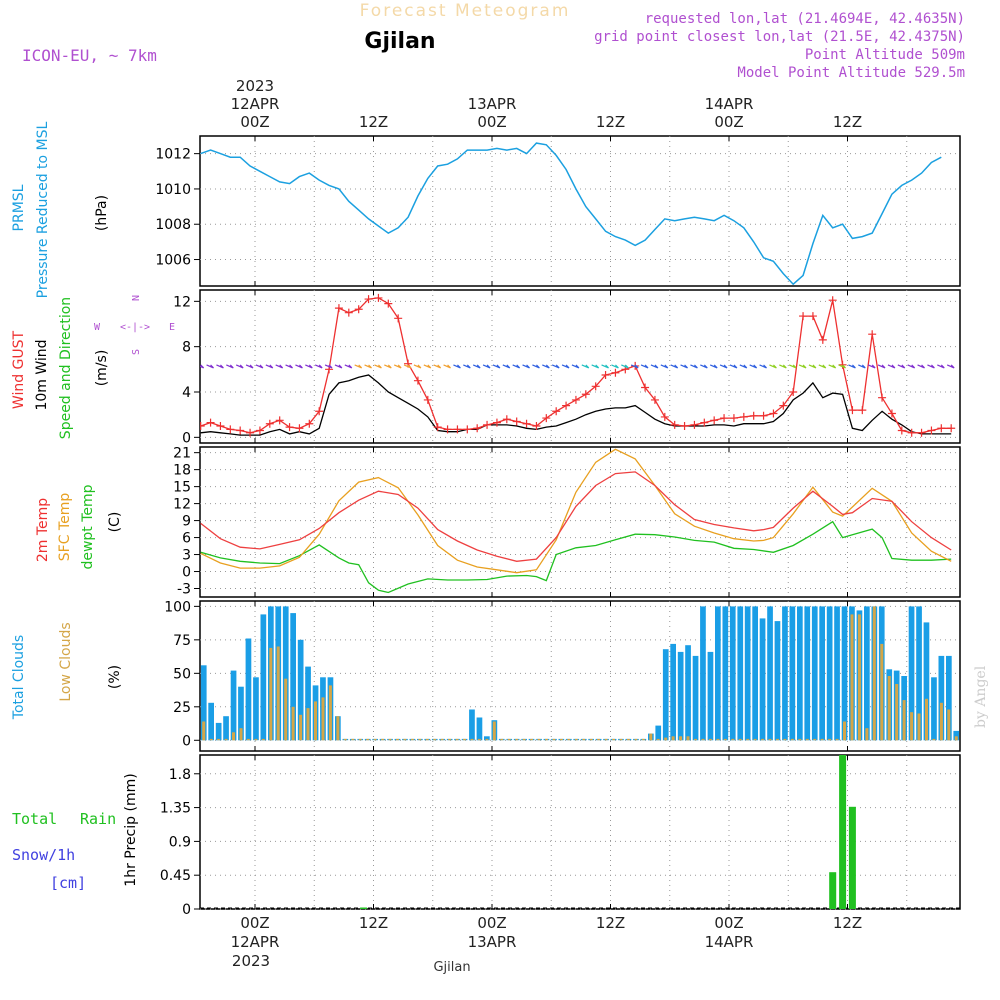  I want to click on pressure-label-b: Pressure Reduced to MSL, so click(43, 209).